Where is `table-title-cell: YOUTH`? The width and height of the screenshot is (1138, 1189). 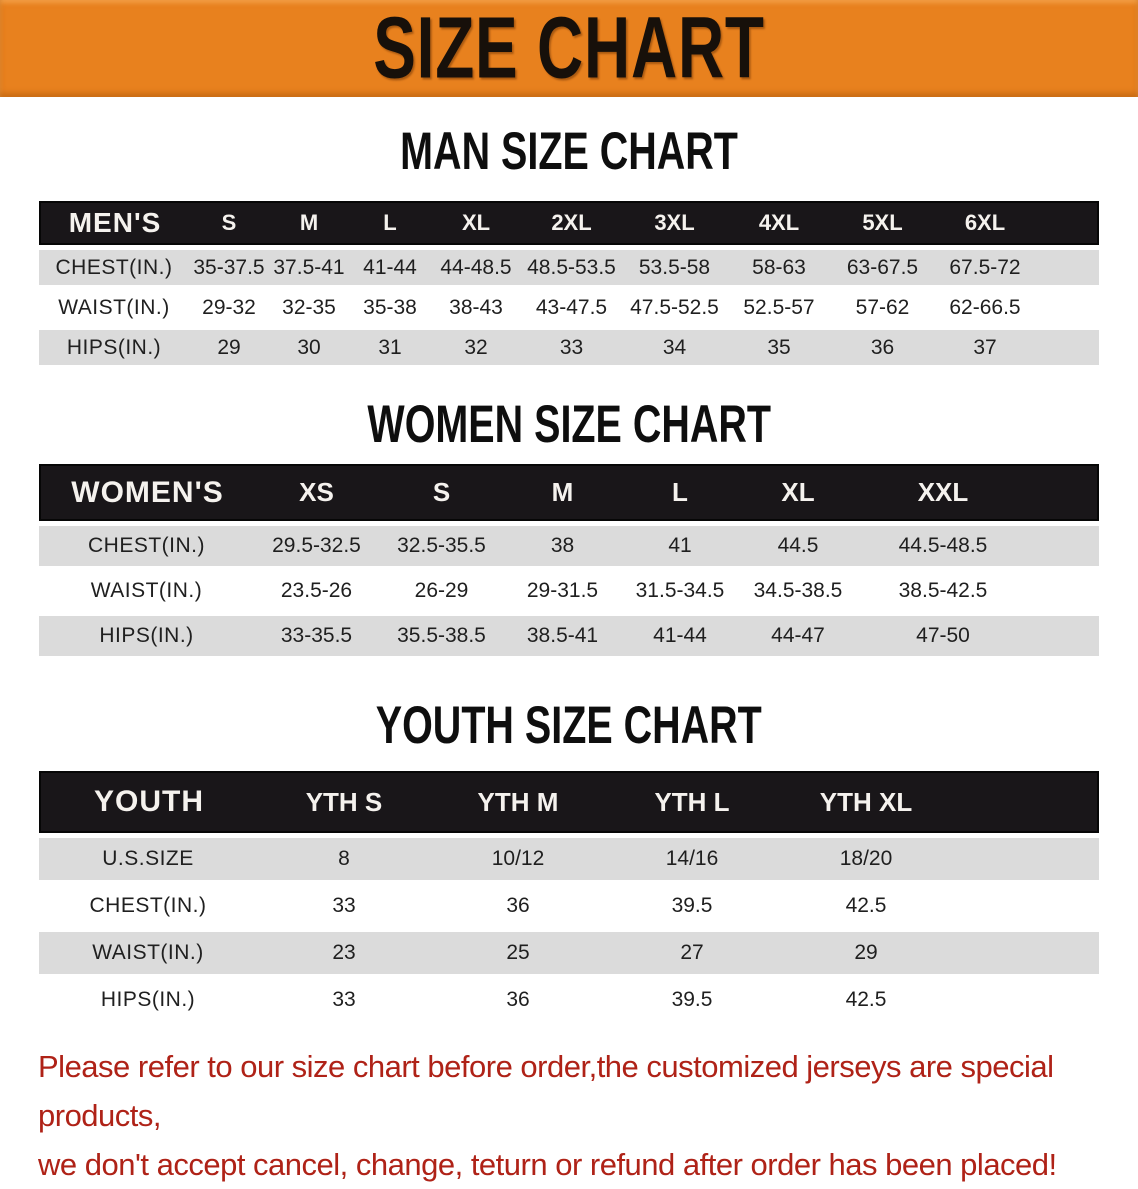 table-title-cell: YOUTH is located at coordinates (148, 802).